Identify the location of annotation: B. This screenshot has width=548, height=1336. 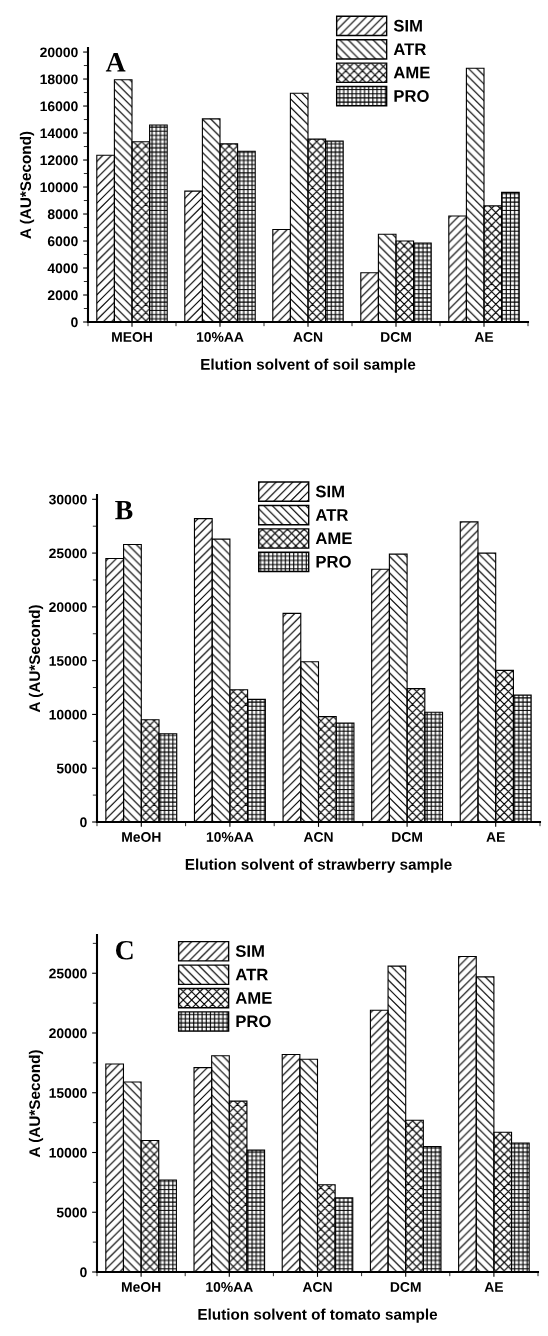
(124, 510).